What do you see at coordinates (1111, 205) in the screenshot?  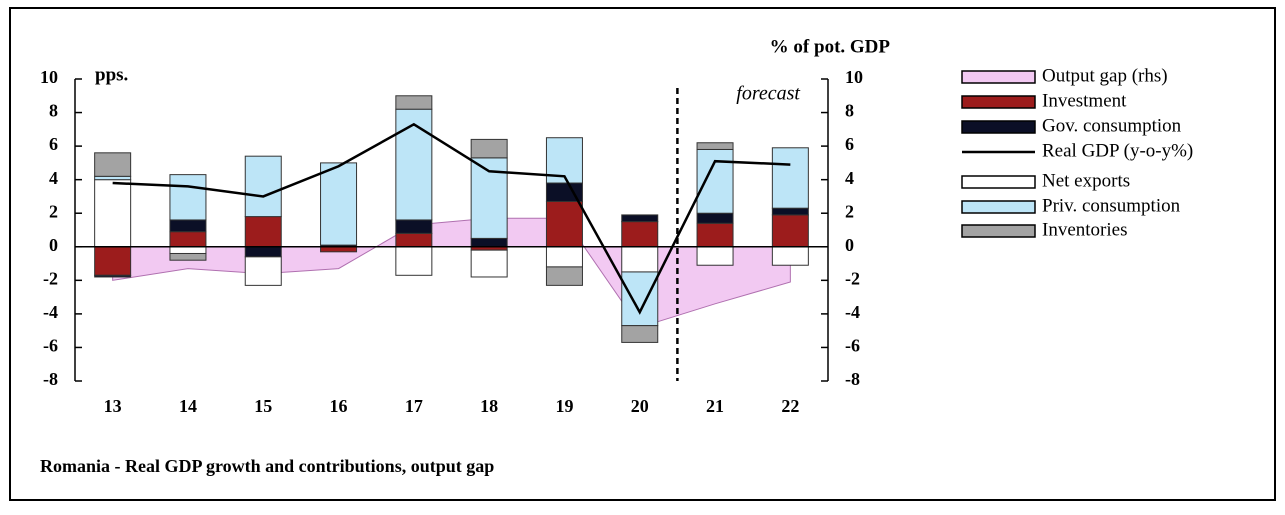 I see `legend-label: Priv. consumption` at bounding box center [1111, 205].